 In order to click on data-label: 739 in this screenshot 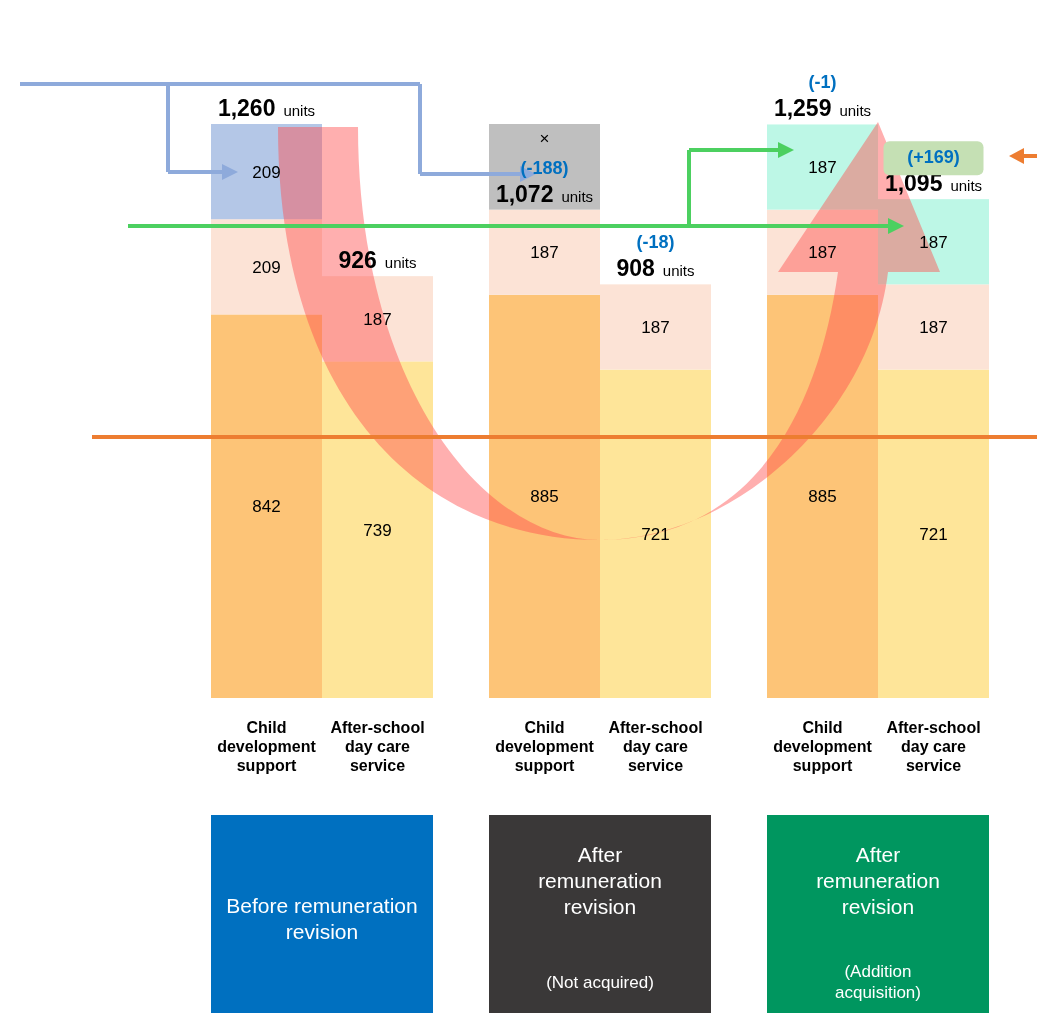, I will do `click(377, 530)`.